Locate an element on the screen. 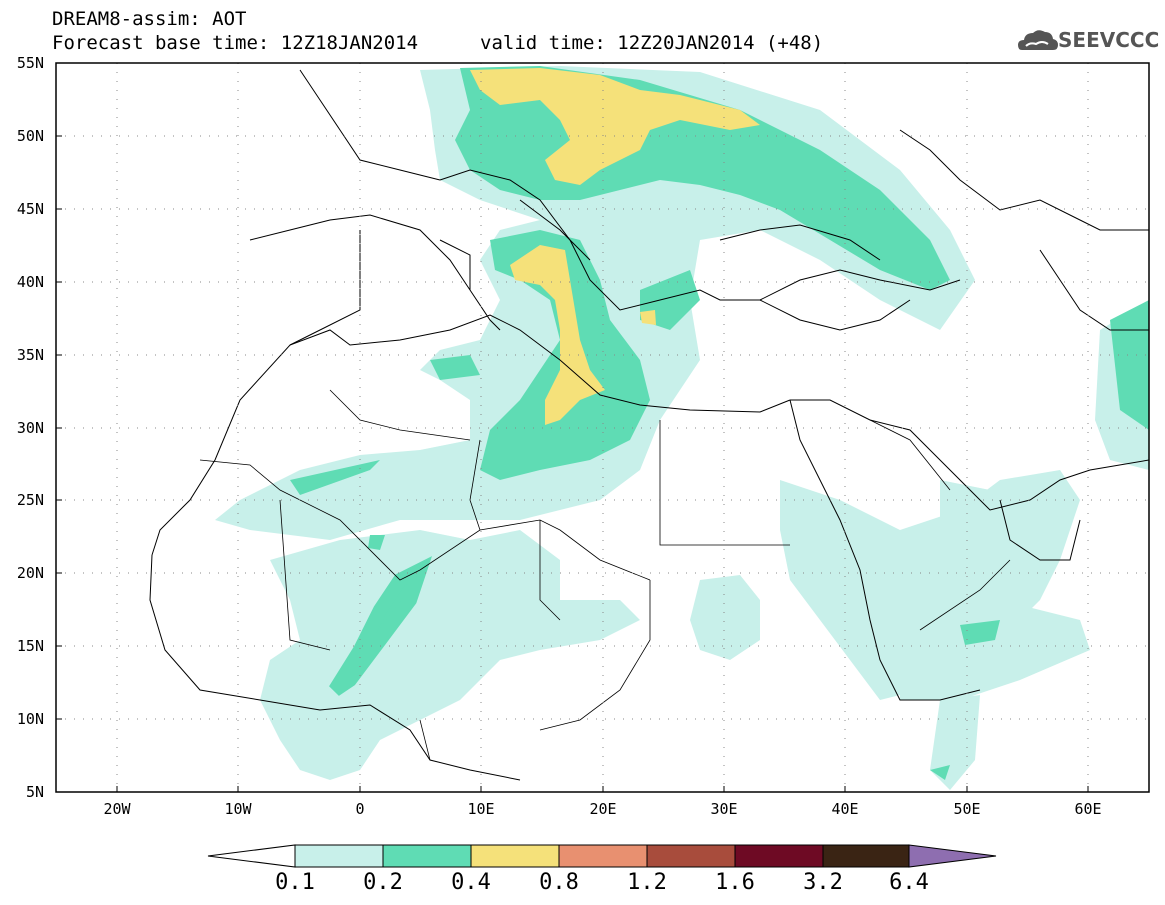  lon-label: 40E is located at coordinates (845, 809).